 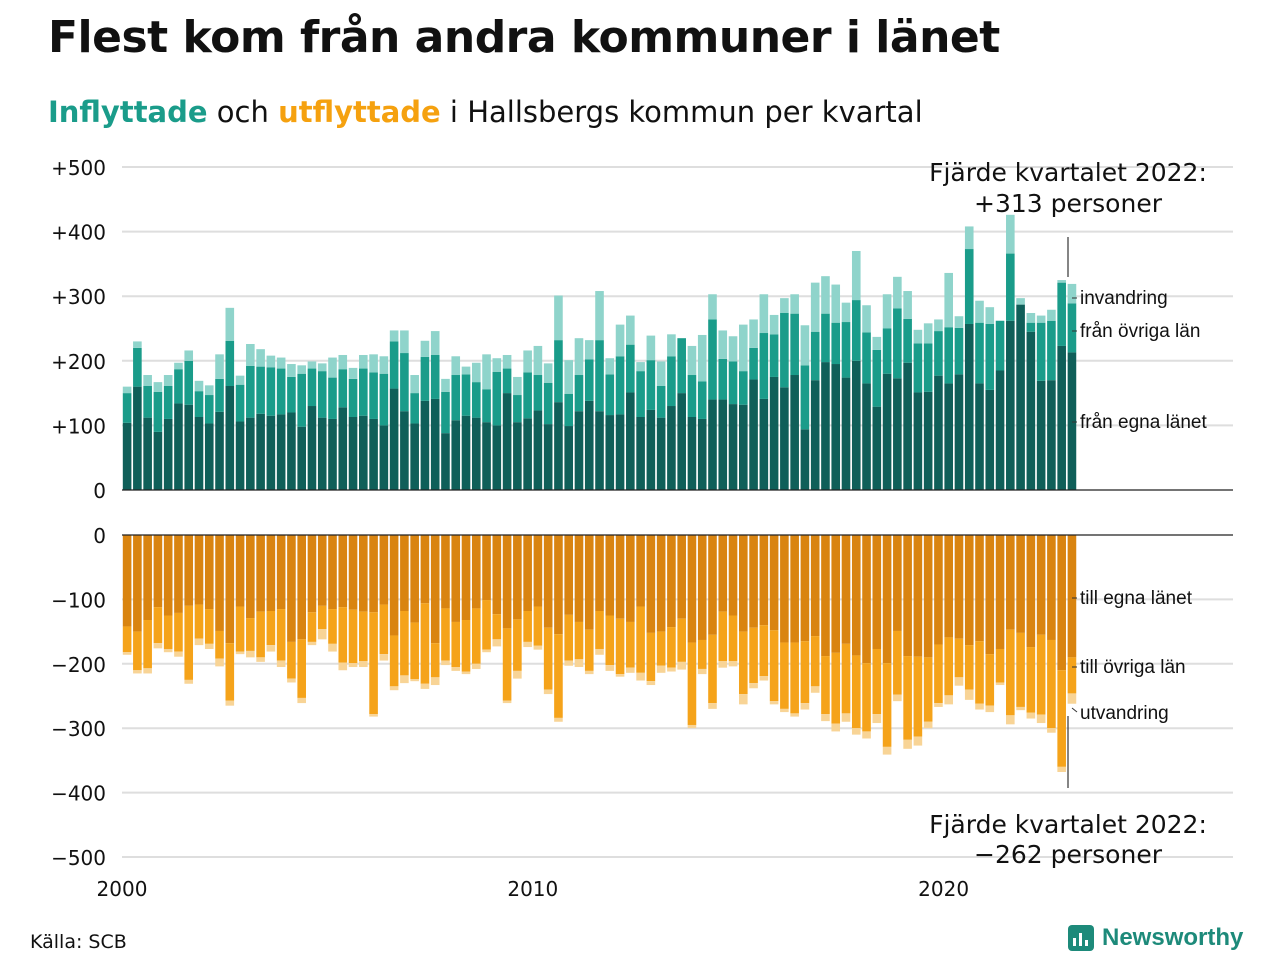 What do you see at coordinates (1136, 598) in the screenshot?
I see `label-till-egna-lanet: till egna länet` at bounding box center [1136, 598].